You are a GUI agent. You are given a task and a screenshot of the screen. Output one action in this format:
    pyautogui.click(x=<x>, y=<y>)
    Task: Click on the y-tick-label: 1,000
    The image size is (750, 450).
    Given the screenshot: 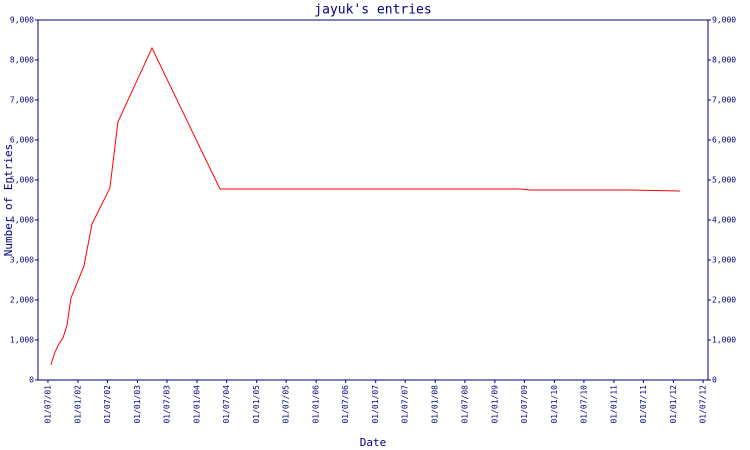 What is the action you would take?
    pyautogui.click(x=22, y=340)
    